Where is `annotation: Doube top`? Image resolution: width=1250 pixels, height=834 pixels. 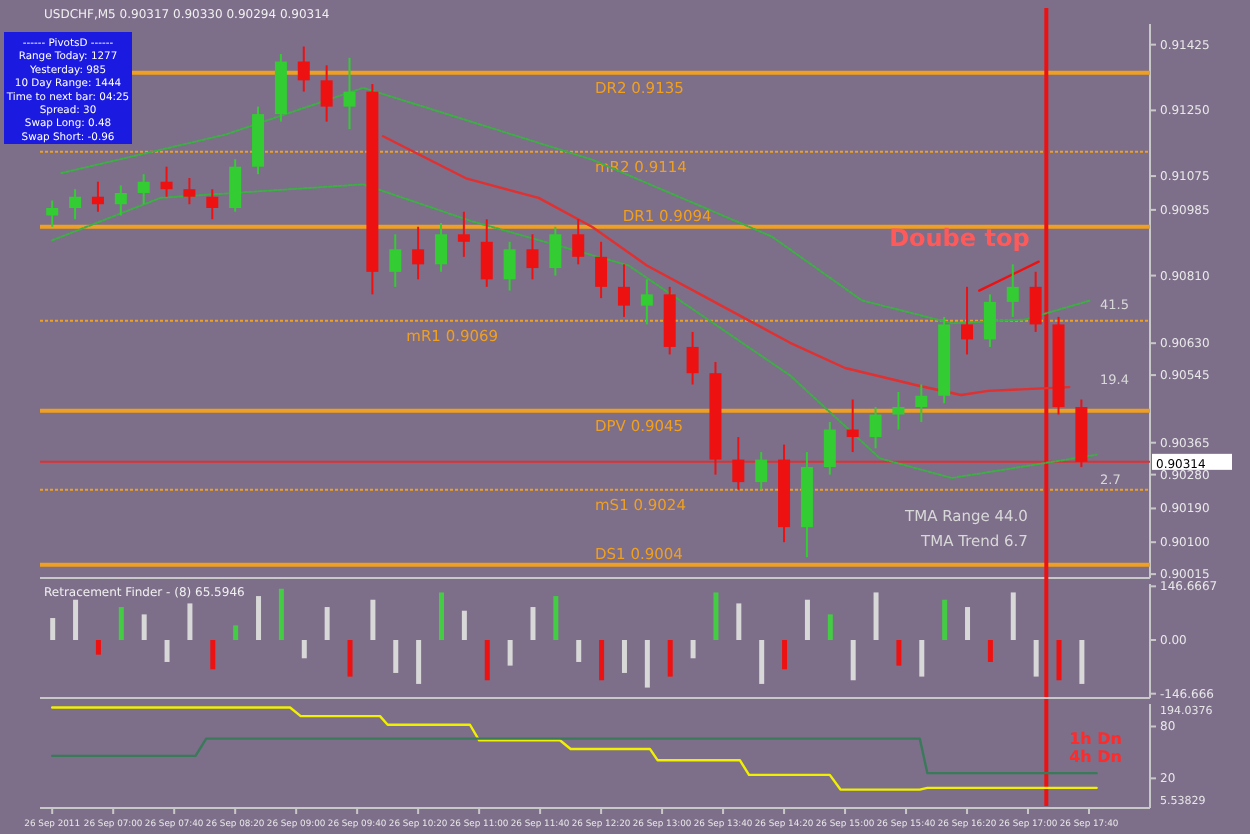
annotation: Doube top is located at coordinates (960, 237).